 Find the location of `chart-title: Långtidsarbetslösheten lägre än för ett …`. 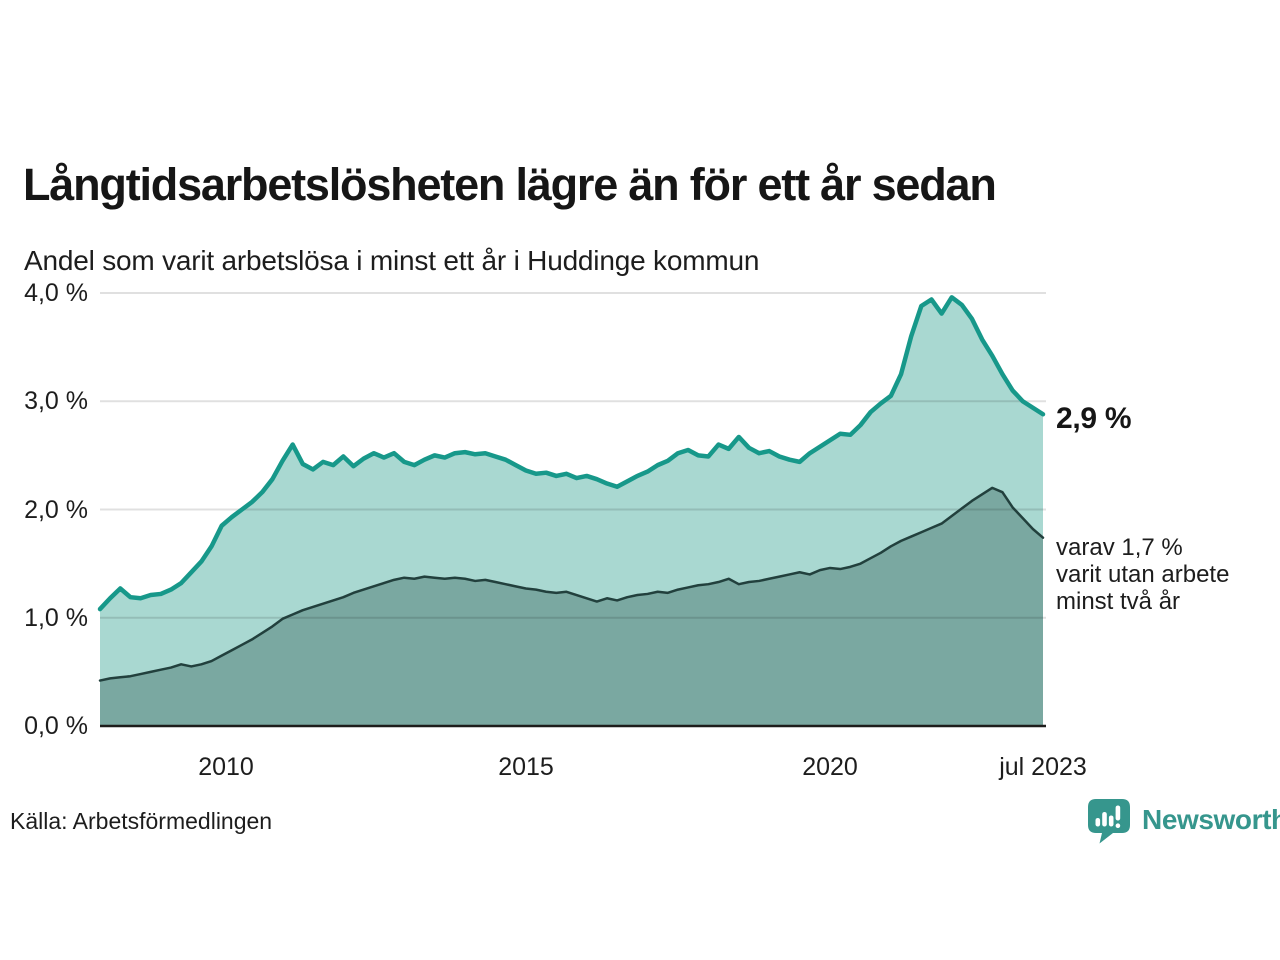

chart-title: Långtidsarbetslösheten lägre än för ett … is located at coordinates (510, 185).